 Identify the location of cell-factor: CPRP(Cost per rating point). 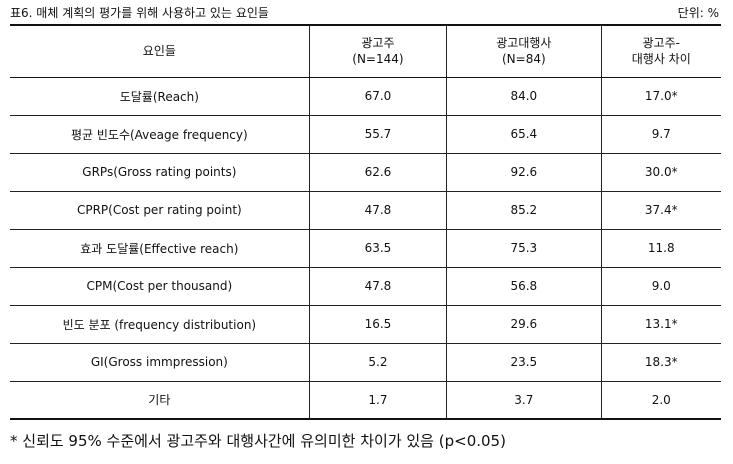
(160, 210).